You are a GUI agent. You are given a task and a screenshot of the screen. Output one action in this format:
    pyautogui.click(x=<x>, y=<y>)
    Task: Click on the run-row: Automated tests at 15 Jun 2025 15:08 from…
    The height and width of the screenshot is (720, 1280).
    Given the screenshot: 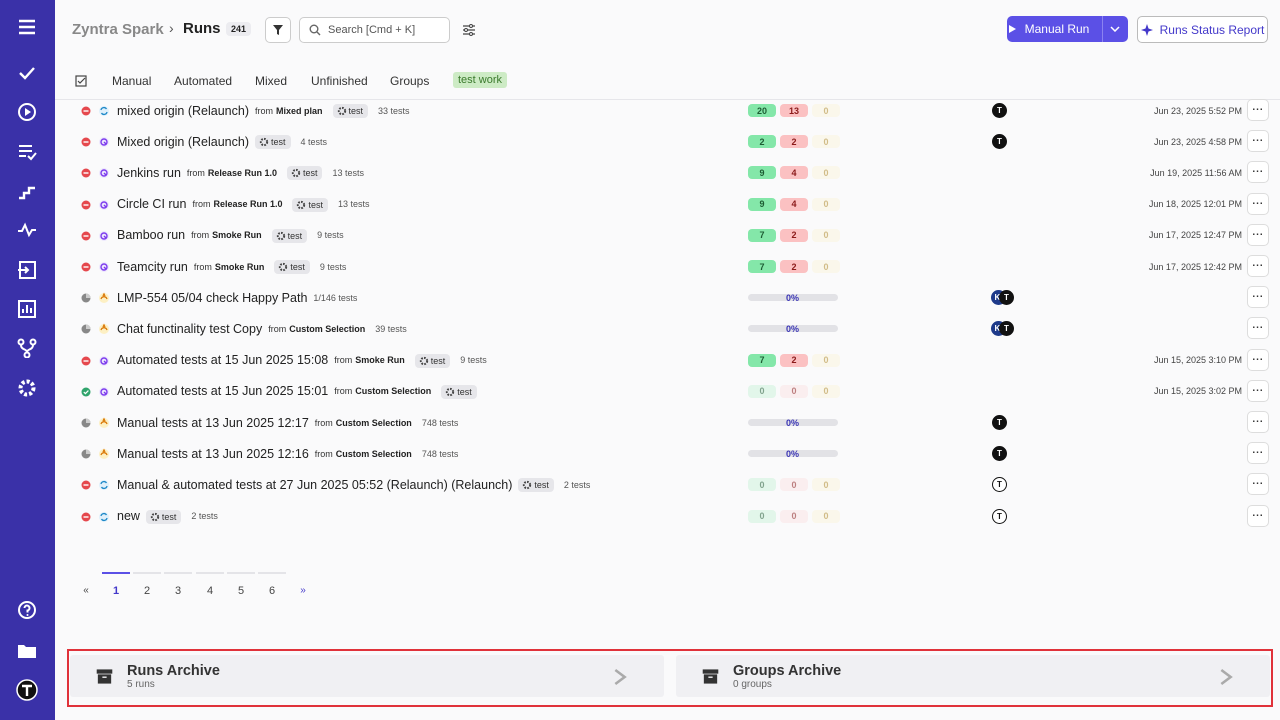 What is the action you would take?
    pyautogui.click(x=675, y=360)
    